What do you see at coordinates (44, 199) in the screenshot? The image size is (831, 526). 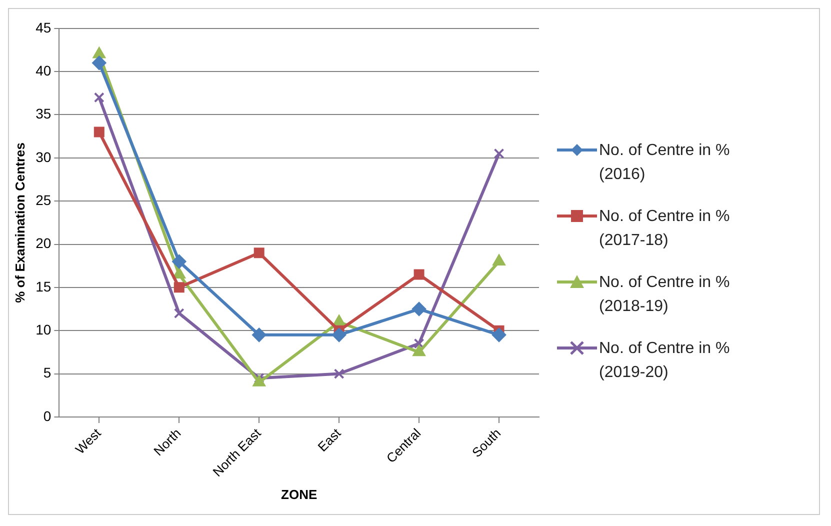 I see `y-tick-label: 25` at bounding box center [44, 199].